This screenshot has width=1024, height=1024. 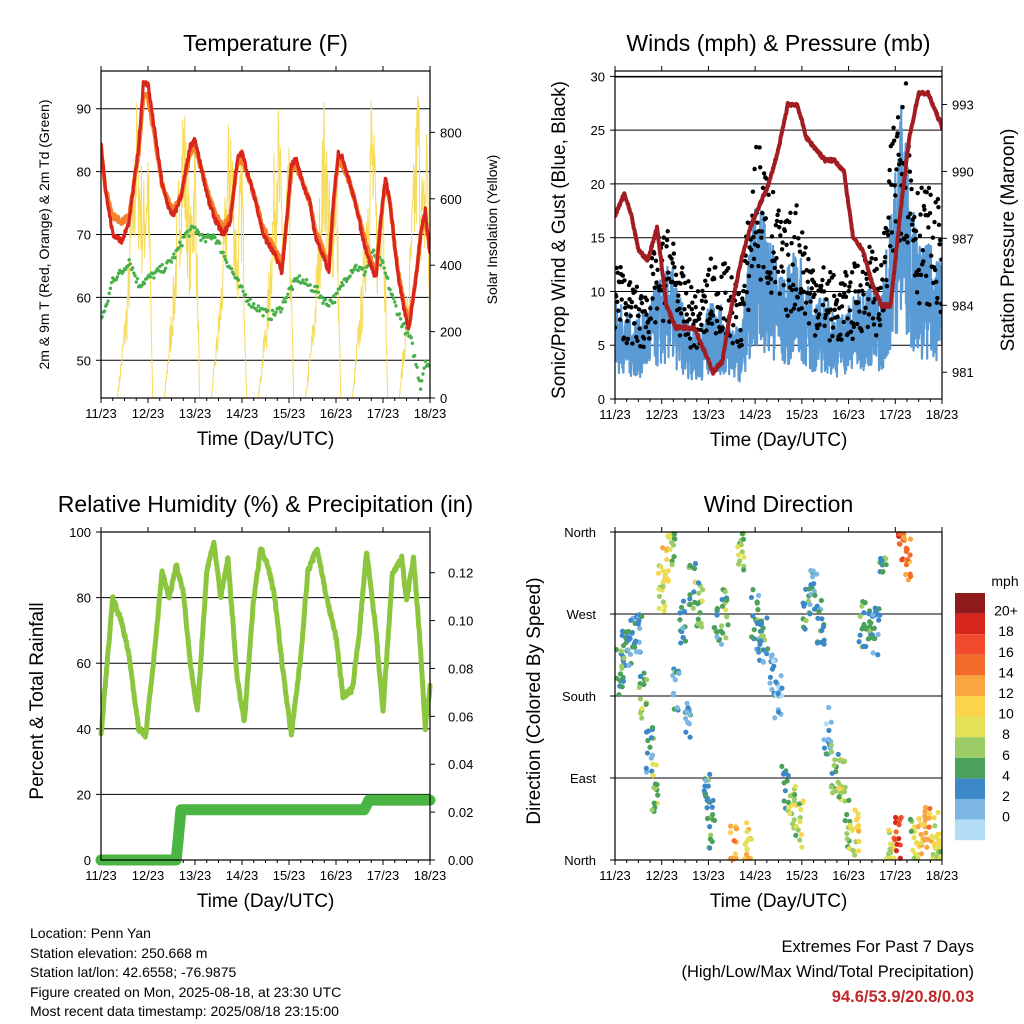 I want to click on y-tick-label: 5, so click(x=601, y=345).